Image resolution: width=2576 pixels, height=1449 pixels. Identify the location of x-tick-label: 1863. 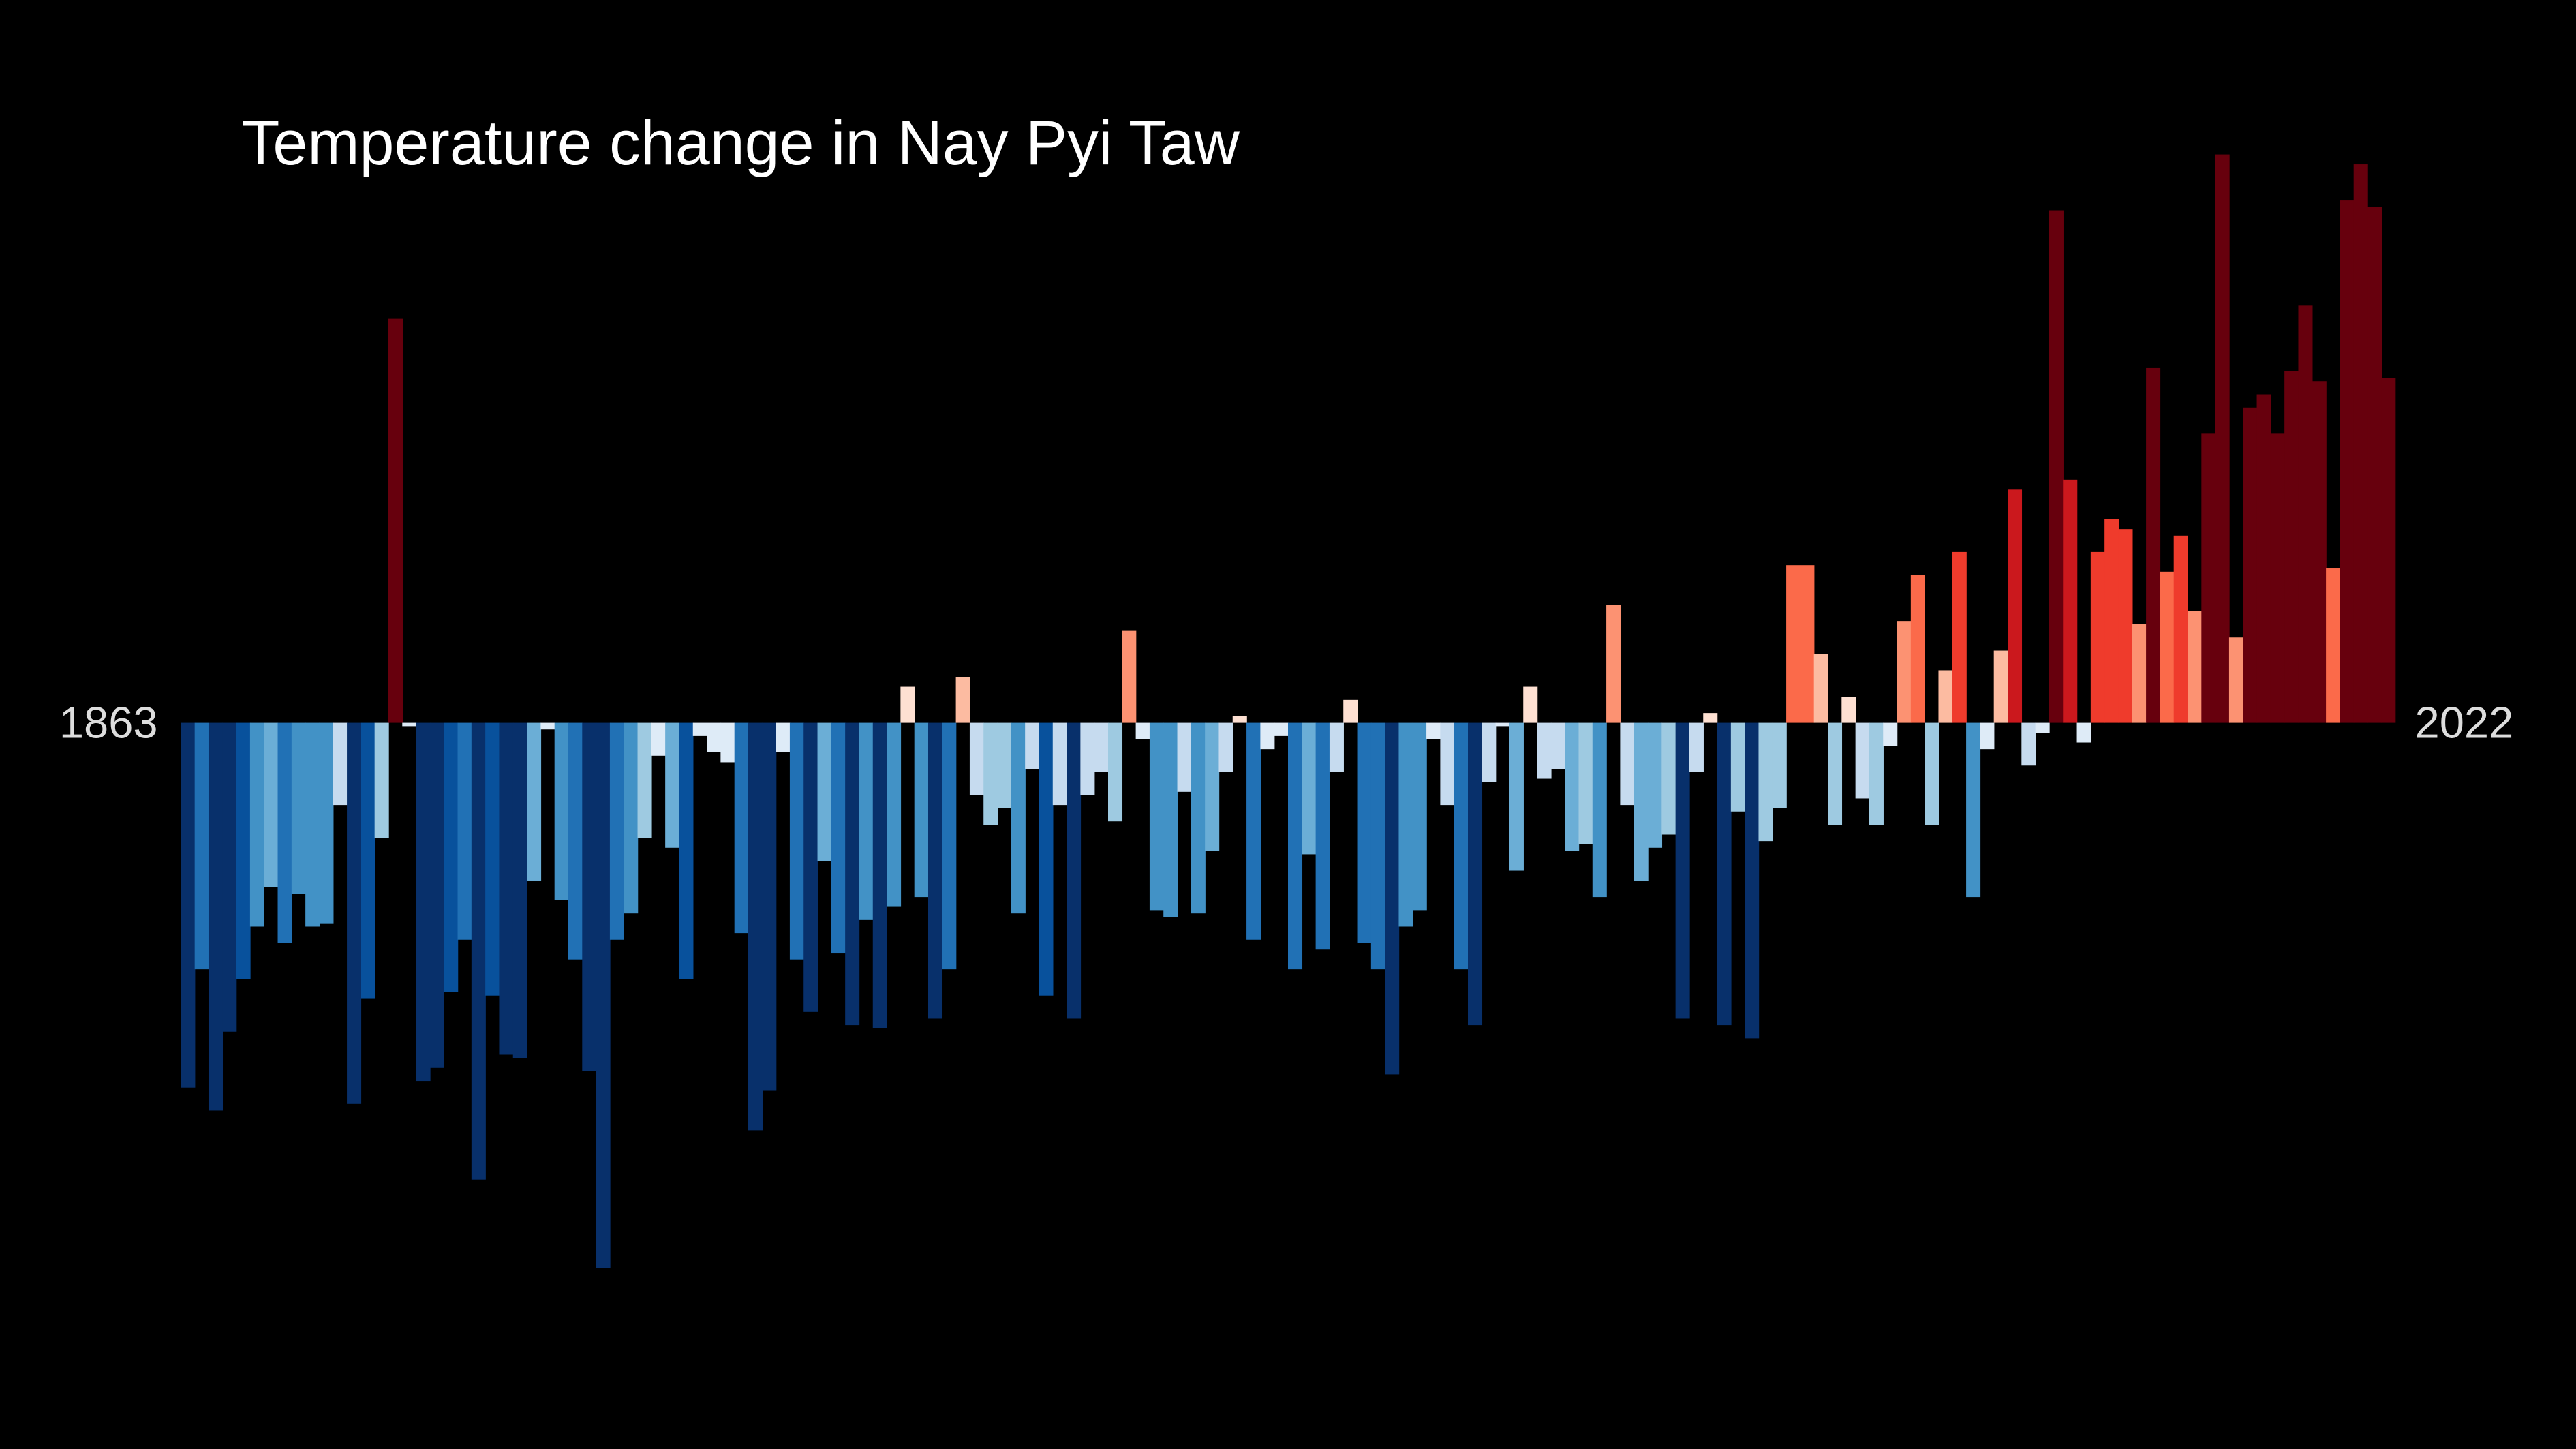
(108, 723).